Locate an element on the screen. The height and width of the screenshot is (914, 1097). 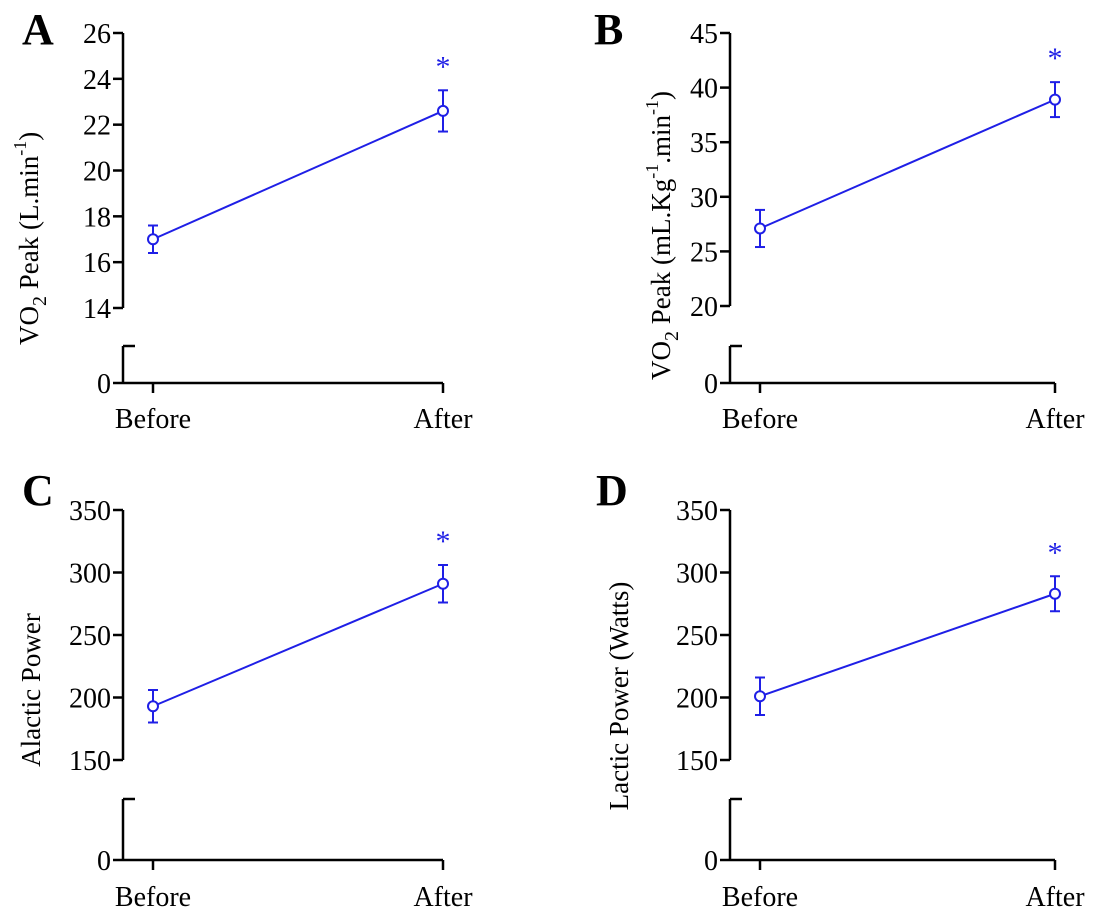
y-tick-label-d: 150 is located at coordinates (697, 761).